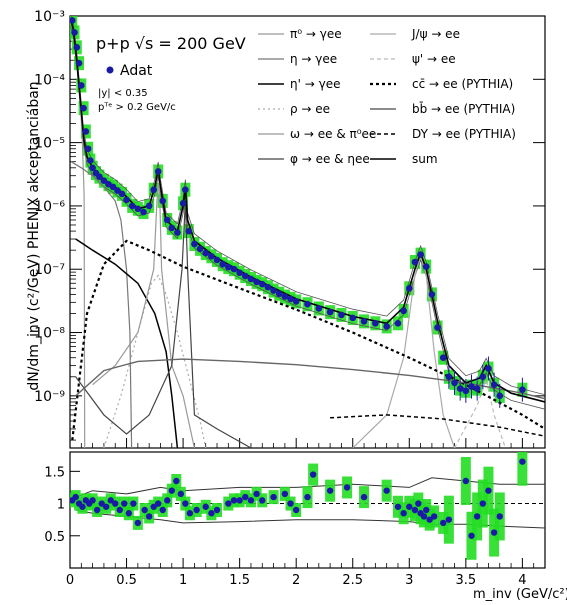 This screenshot has width=567, height=605. What do you see at coordinates (522, 580) in the screenshot?
I see `x-tick-label: 4` at bounding box center [522, 580].